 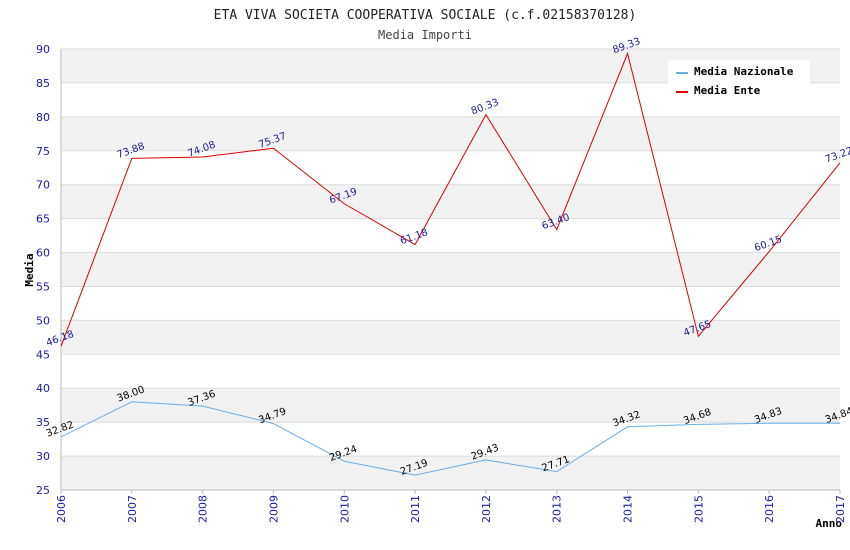 I want to click on x-tick-2008: 2008, so click(x=203, y=509).